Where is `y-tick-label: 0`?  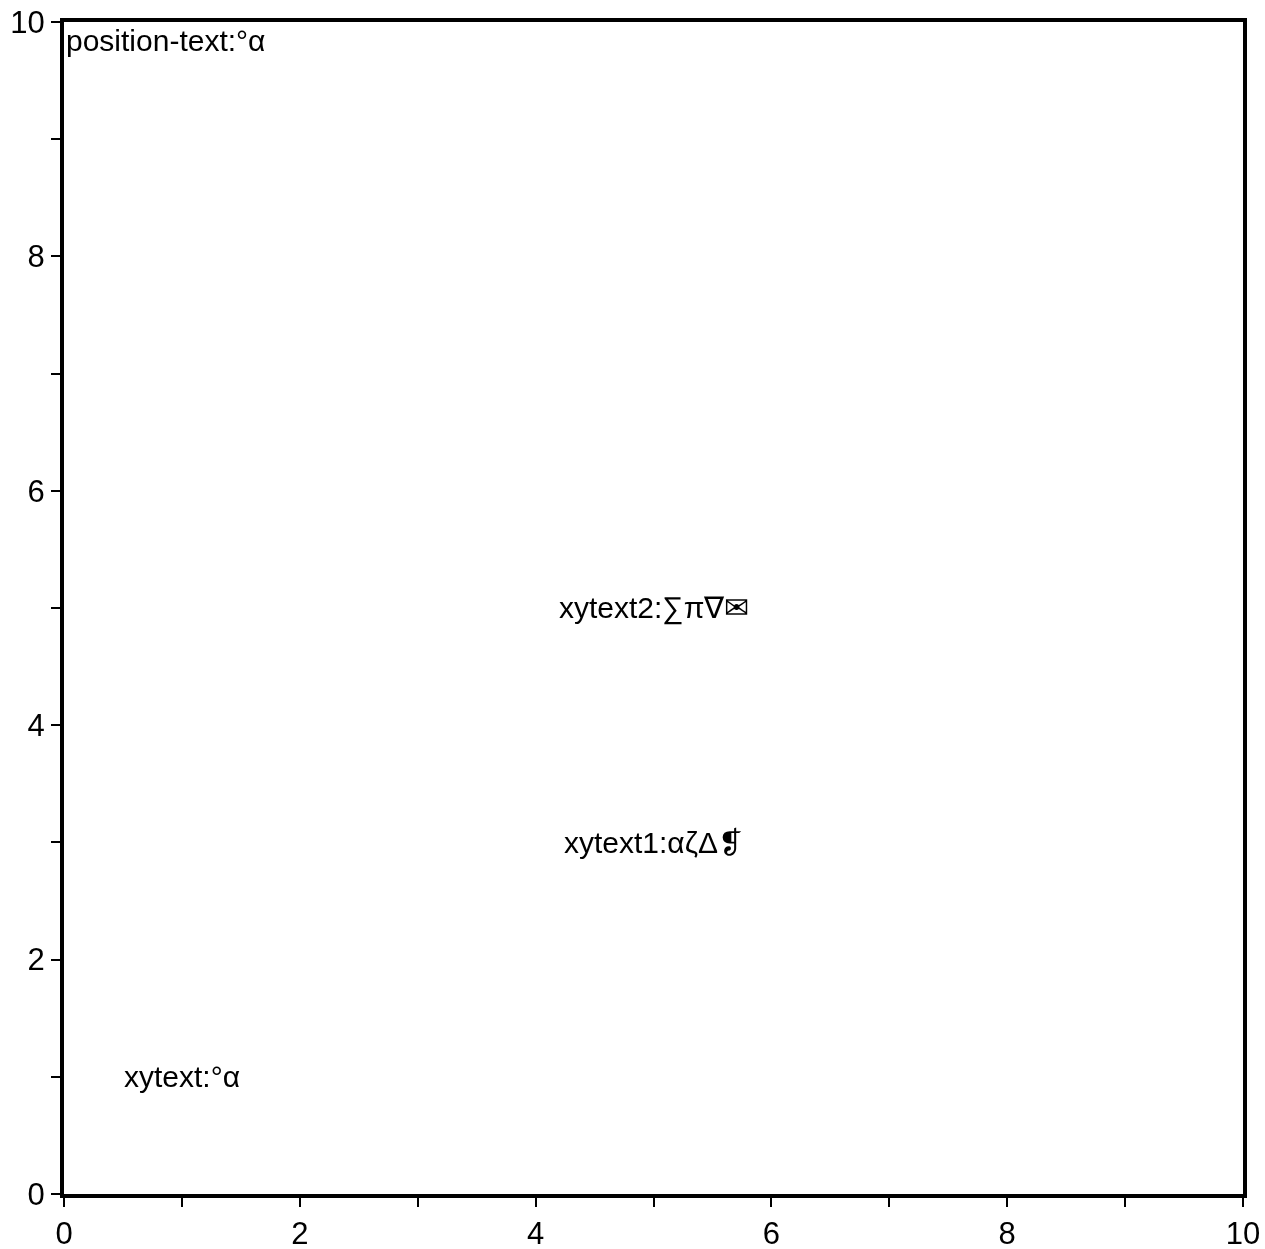 y-tick-label: 0 is located at coordinates (36, 1194).